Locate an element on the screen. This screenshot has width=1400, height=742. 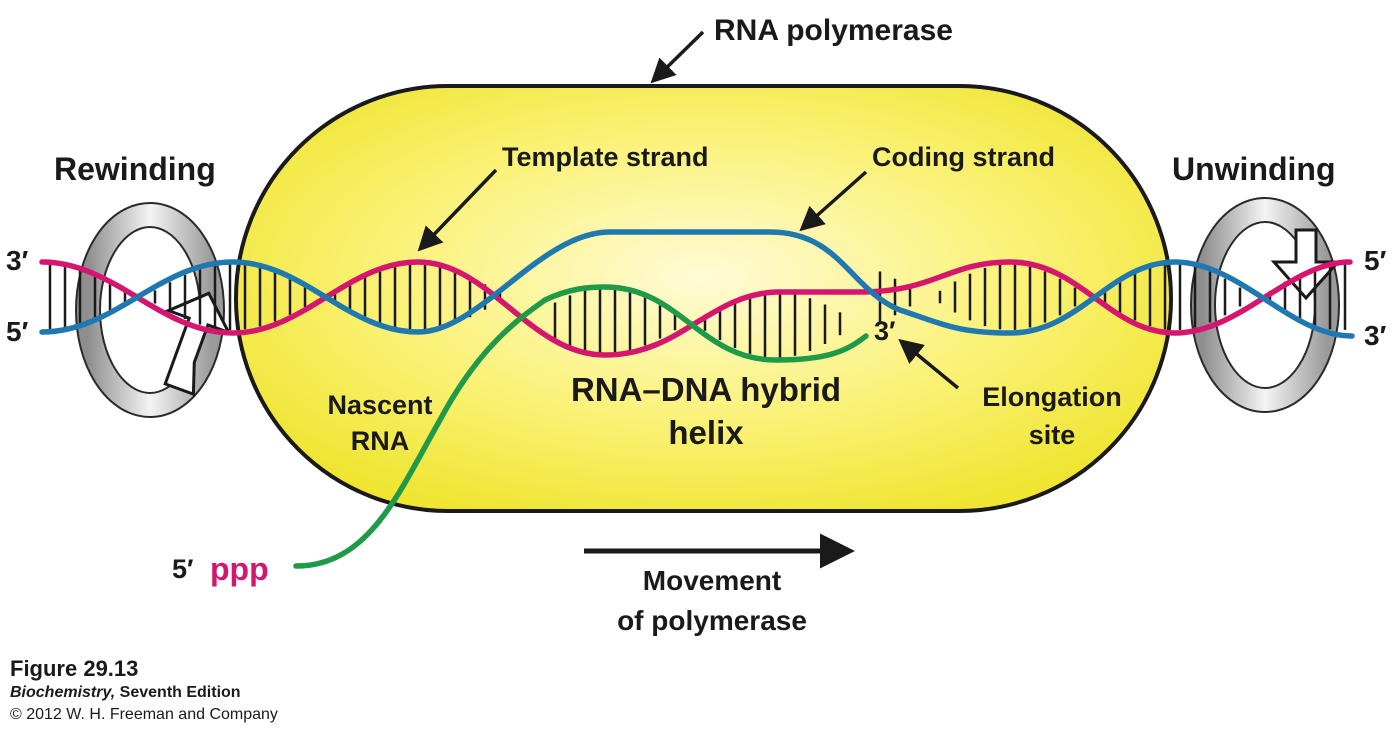
book-title: Biochemistry, is located at coordinates (63, 692).